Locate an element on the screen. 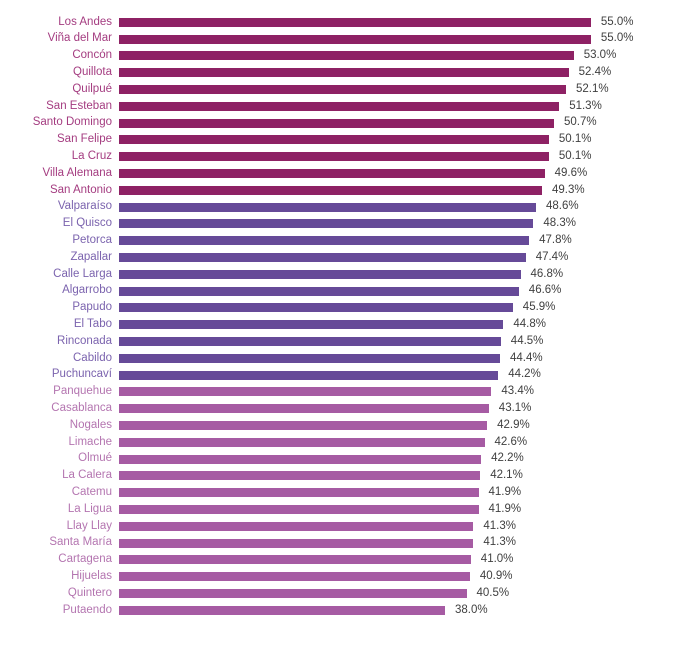 The height and width of the screenshot is (646, 692). bar-area: 49.3% is located at coordinates (405, 190).